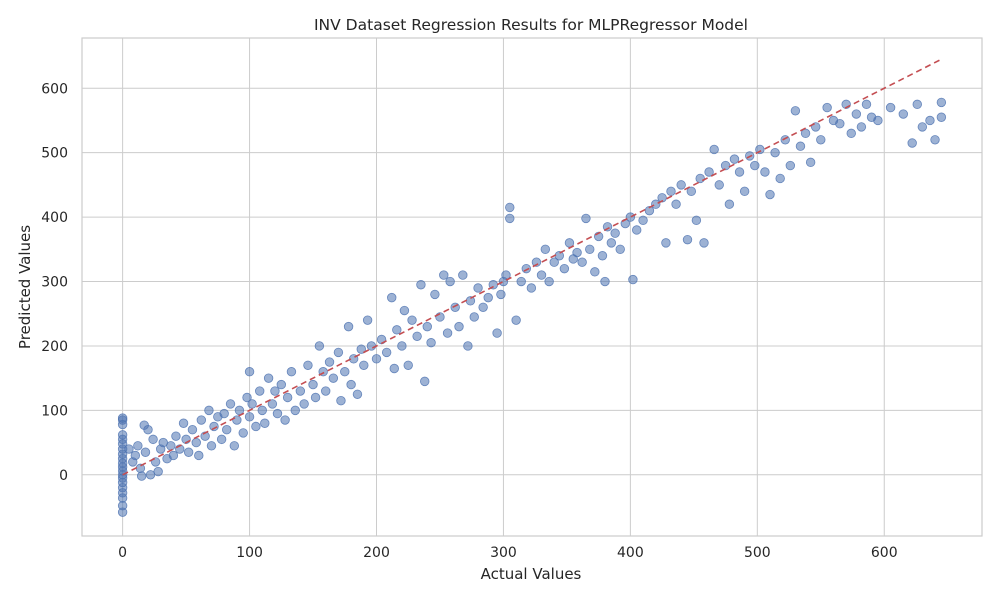  Describe the element at coordinates (757, 553) in the screenshot. I see `x-tick-label: 500` at that location.